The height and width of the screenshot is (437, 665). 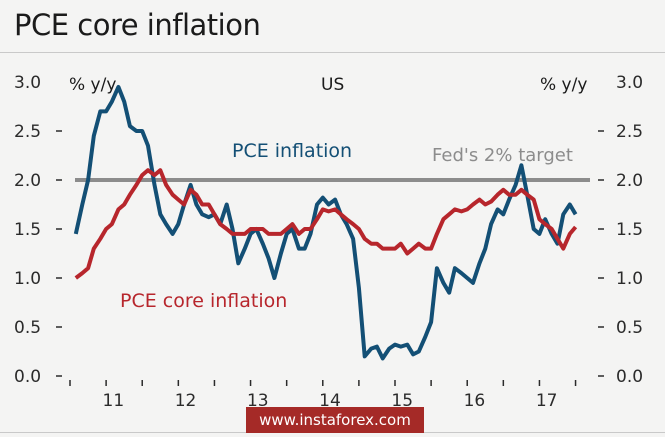 What do you see at coordinates (137, 25) in the screenshot?
I see `page-title: PCE core inflation` at bounding box center [137, 25].